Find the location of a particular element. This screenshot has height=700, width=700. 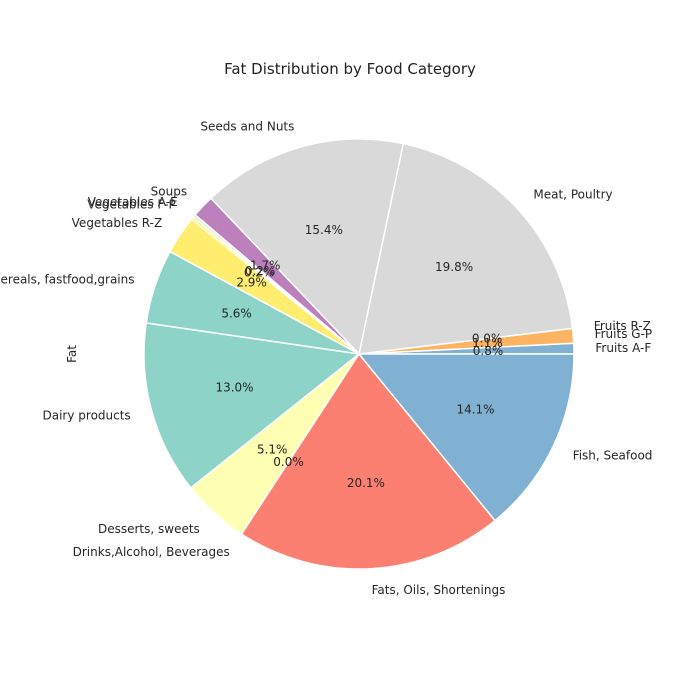

slice-label-meat-poultry: Meat, Poultry is located at coordinates (572, 194).